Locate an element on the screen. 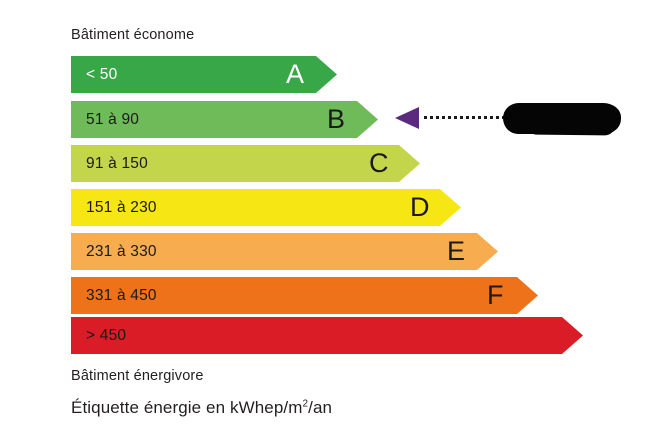 The height and width of the screenshot is (441, 667). energy-bar-d: 151 à 230 D is located at coordinates (266, 207).